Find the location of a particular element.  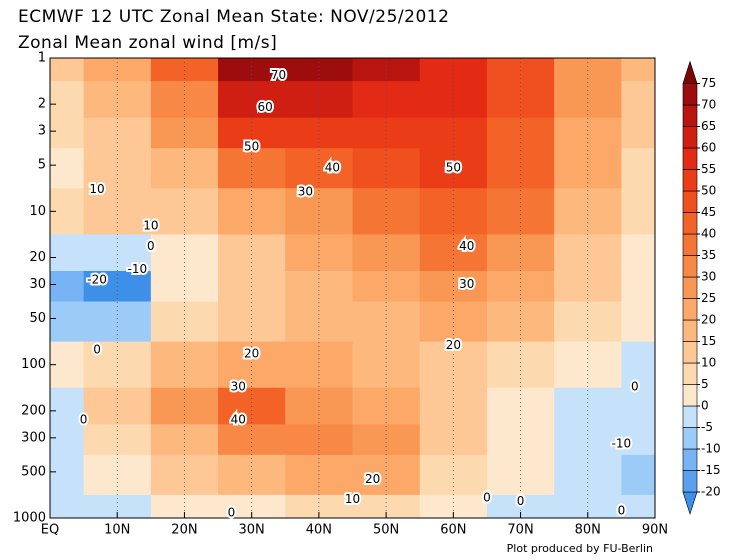

y-tick-label: 500 is located at coordinates (33, 471).